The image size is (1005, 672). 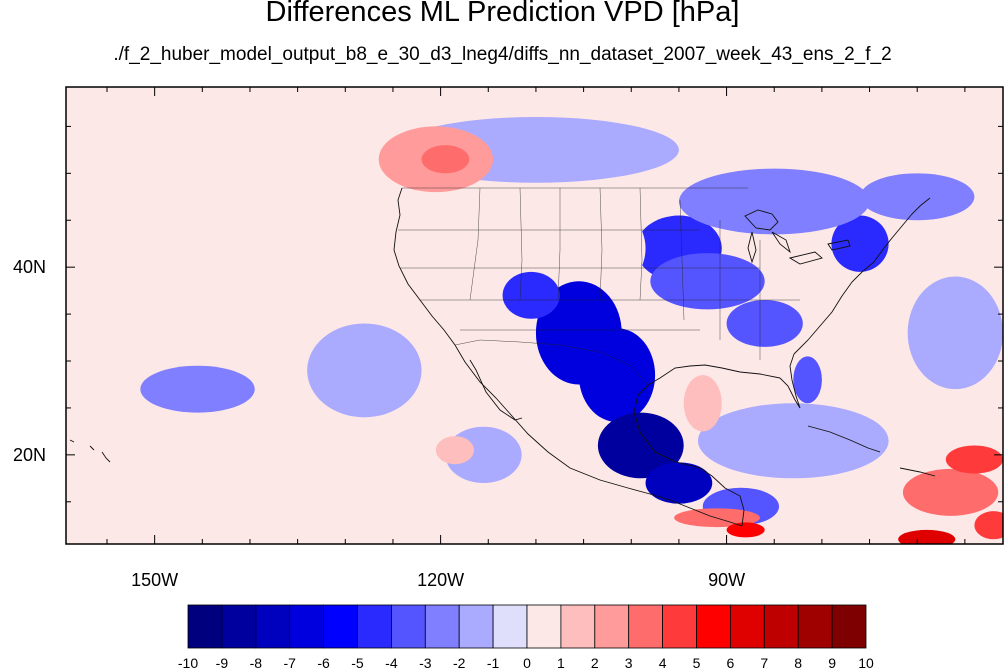 I want to click on colorbar-label: 1, so click(x=561, y=663).